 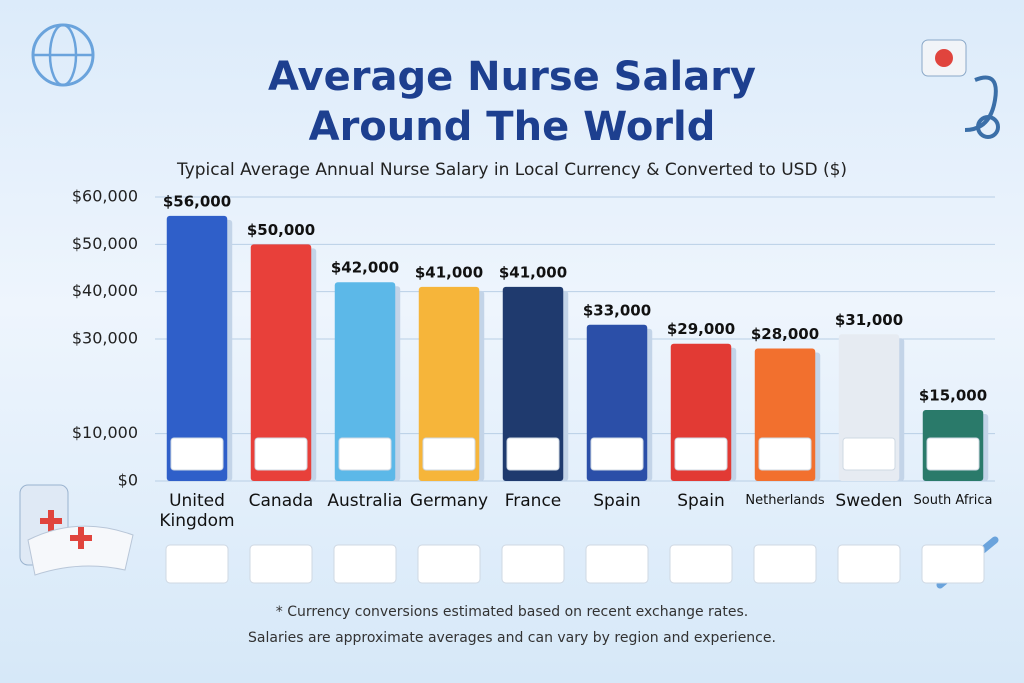 I want to click on value-label: $33,000, so click(x=617, y=310).